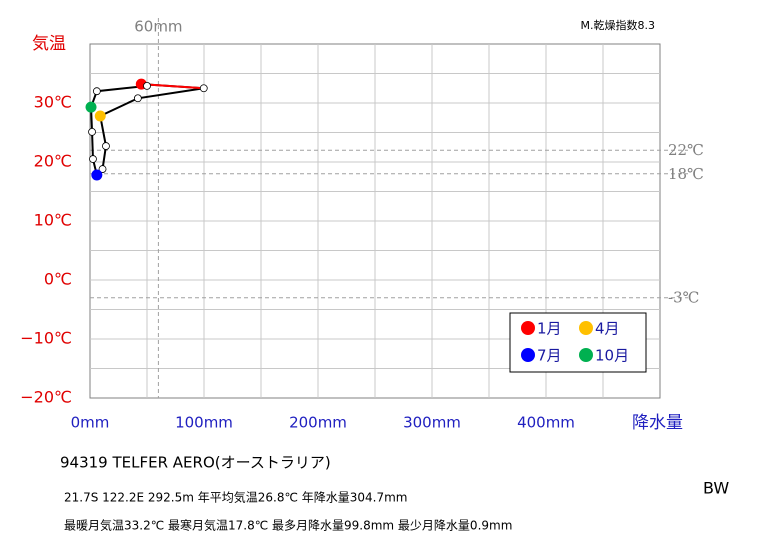  What do you see at coordinates (607, 329) in the screenshot?
I see `legend-label: 4月` at bounding box center [607, 329].